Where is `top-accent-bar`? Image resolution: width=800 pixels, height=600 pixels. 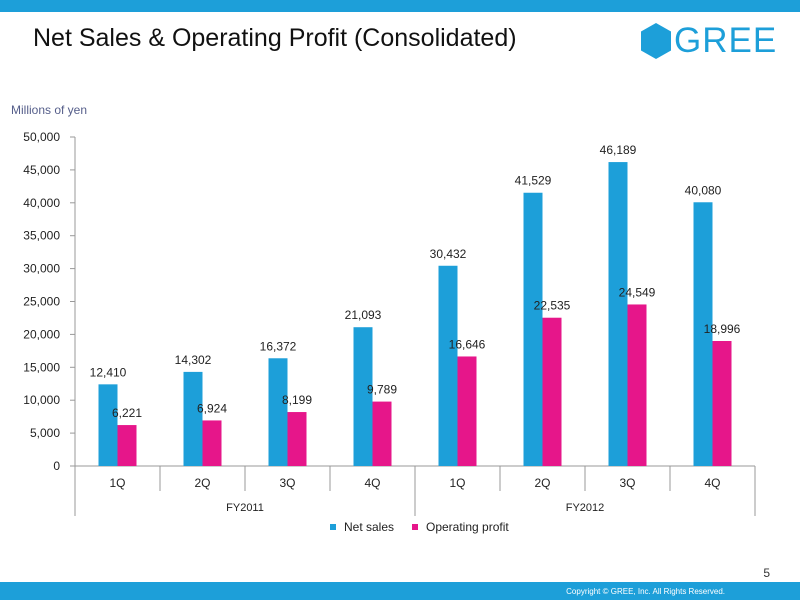
top-accent-bar is located at coordinates (400, 6).